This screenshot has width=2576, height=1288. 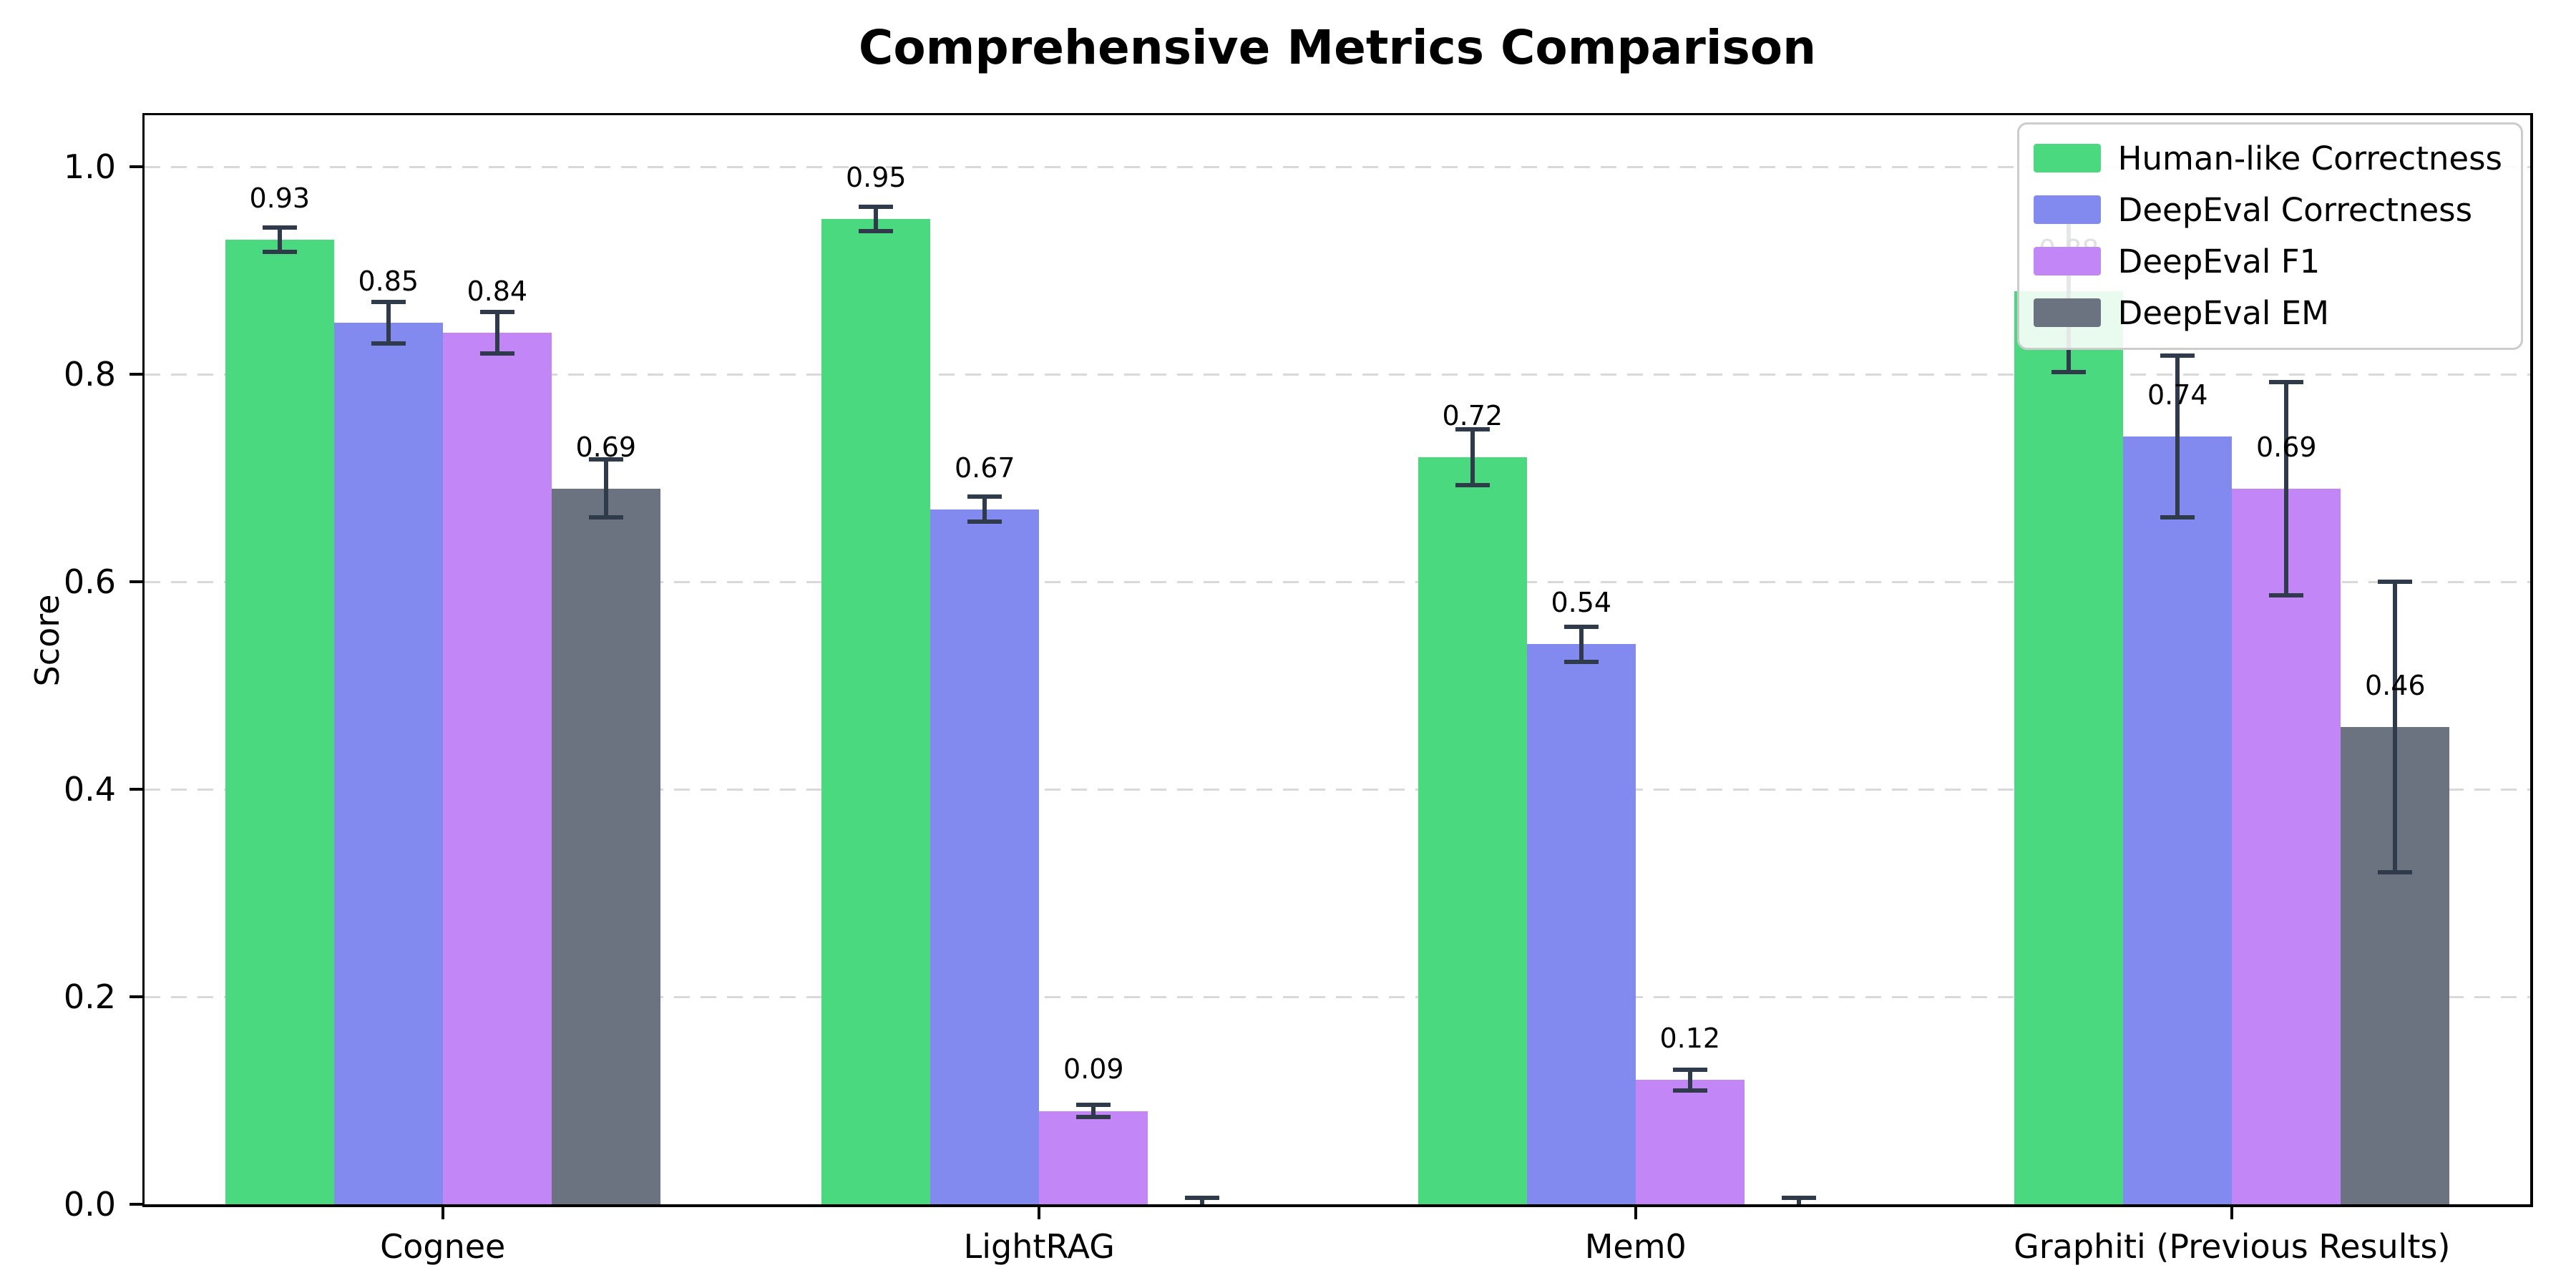 What do you see at coordinates (2219, 261) in the screenshot?
I see `legend-label: DeepEval F1` at bounding box center [2219, 261].